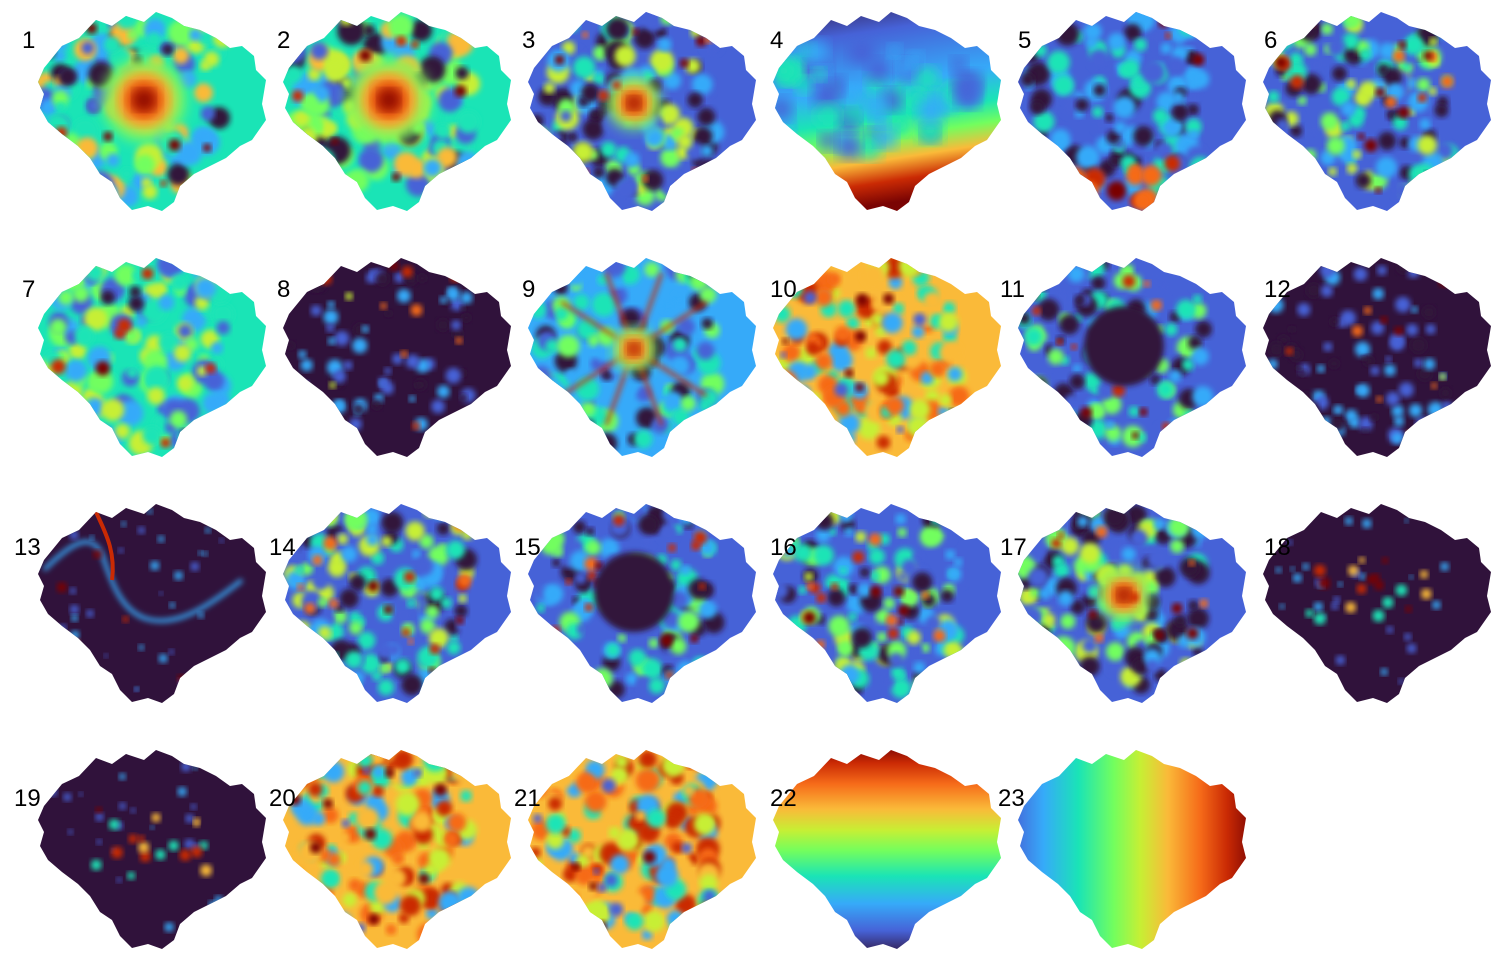 Image resolution: width=1512 pixels, height=979 pixels. Describe the element at coordinates (1024, 40) in the screenshot. I see `panel-label: 5` at that location.